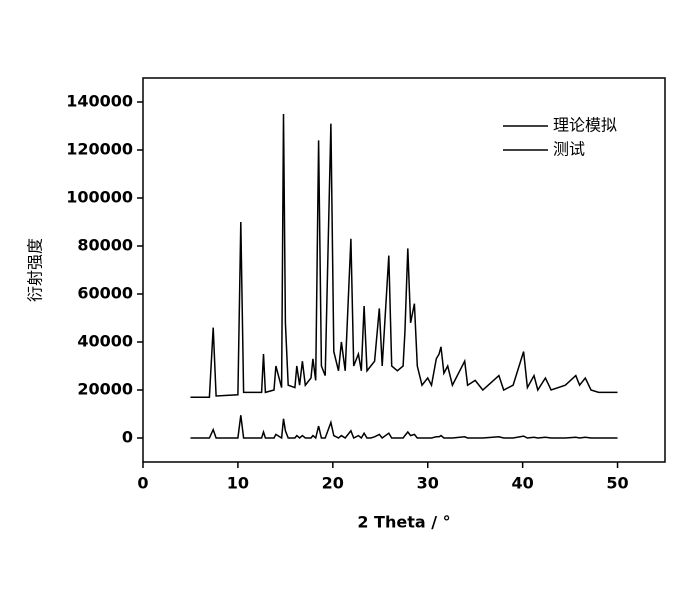  I want to click on legend-label: 测试, so click(569, 149).